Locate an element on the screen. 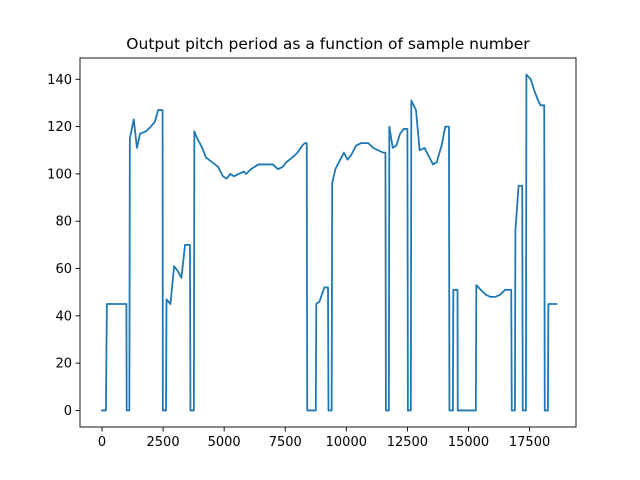 This screenshot has width=640, height=480. x-tick-label: 10000 is located at coordinates (346, 442).